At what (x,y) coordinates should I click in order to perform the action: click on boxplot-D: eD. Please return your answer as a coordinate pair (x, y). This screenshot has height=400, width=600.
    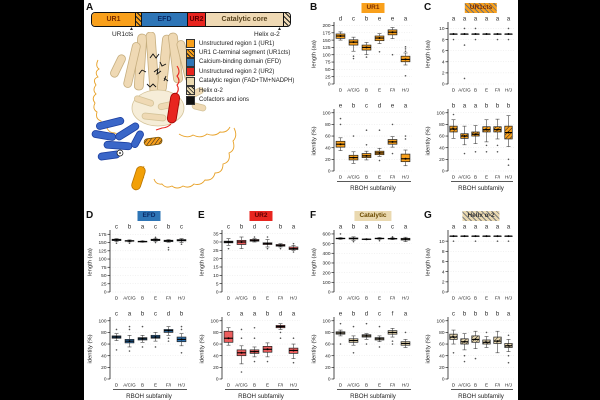
    Looking at the image, I should click on (340, 349).